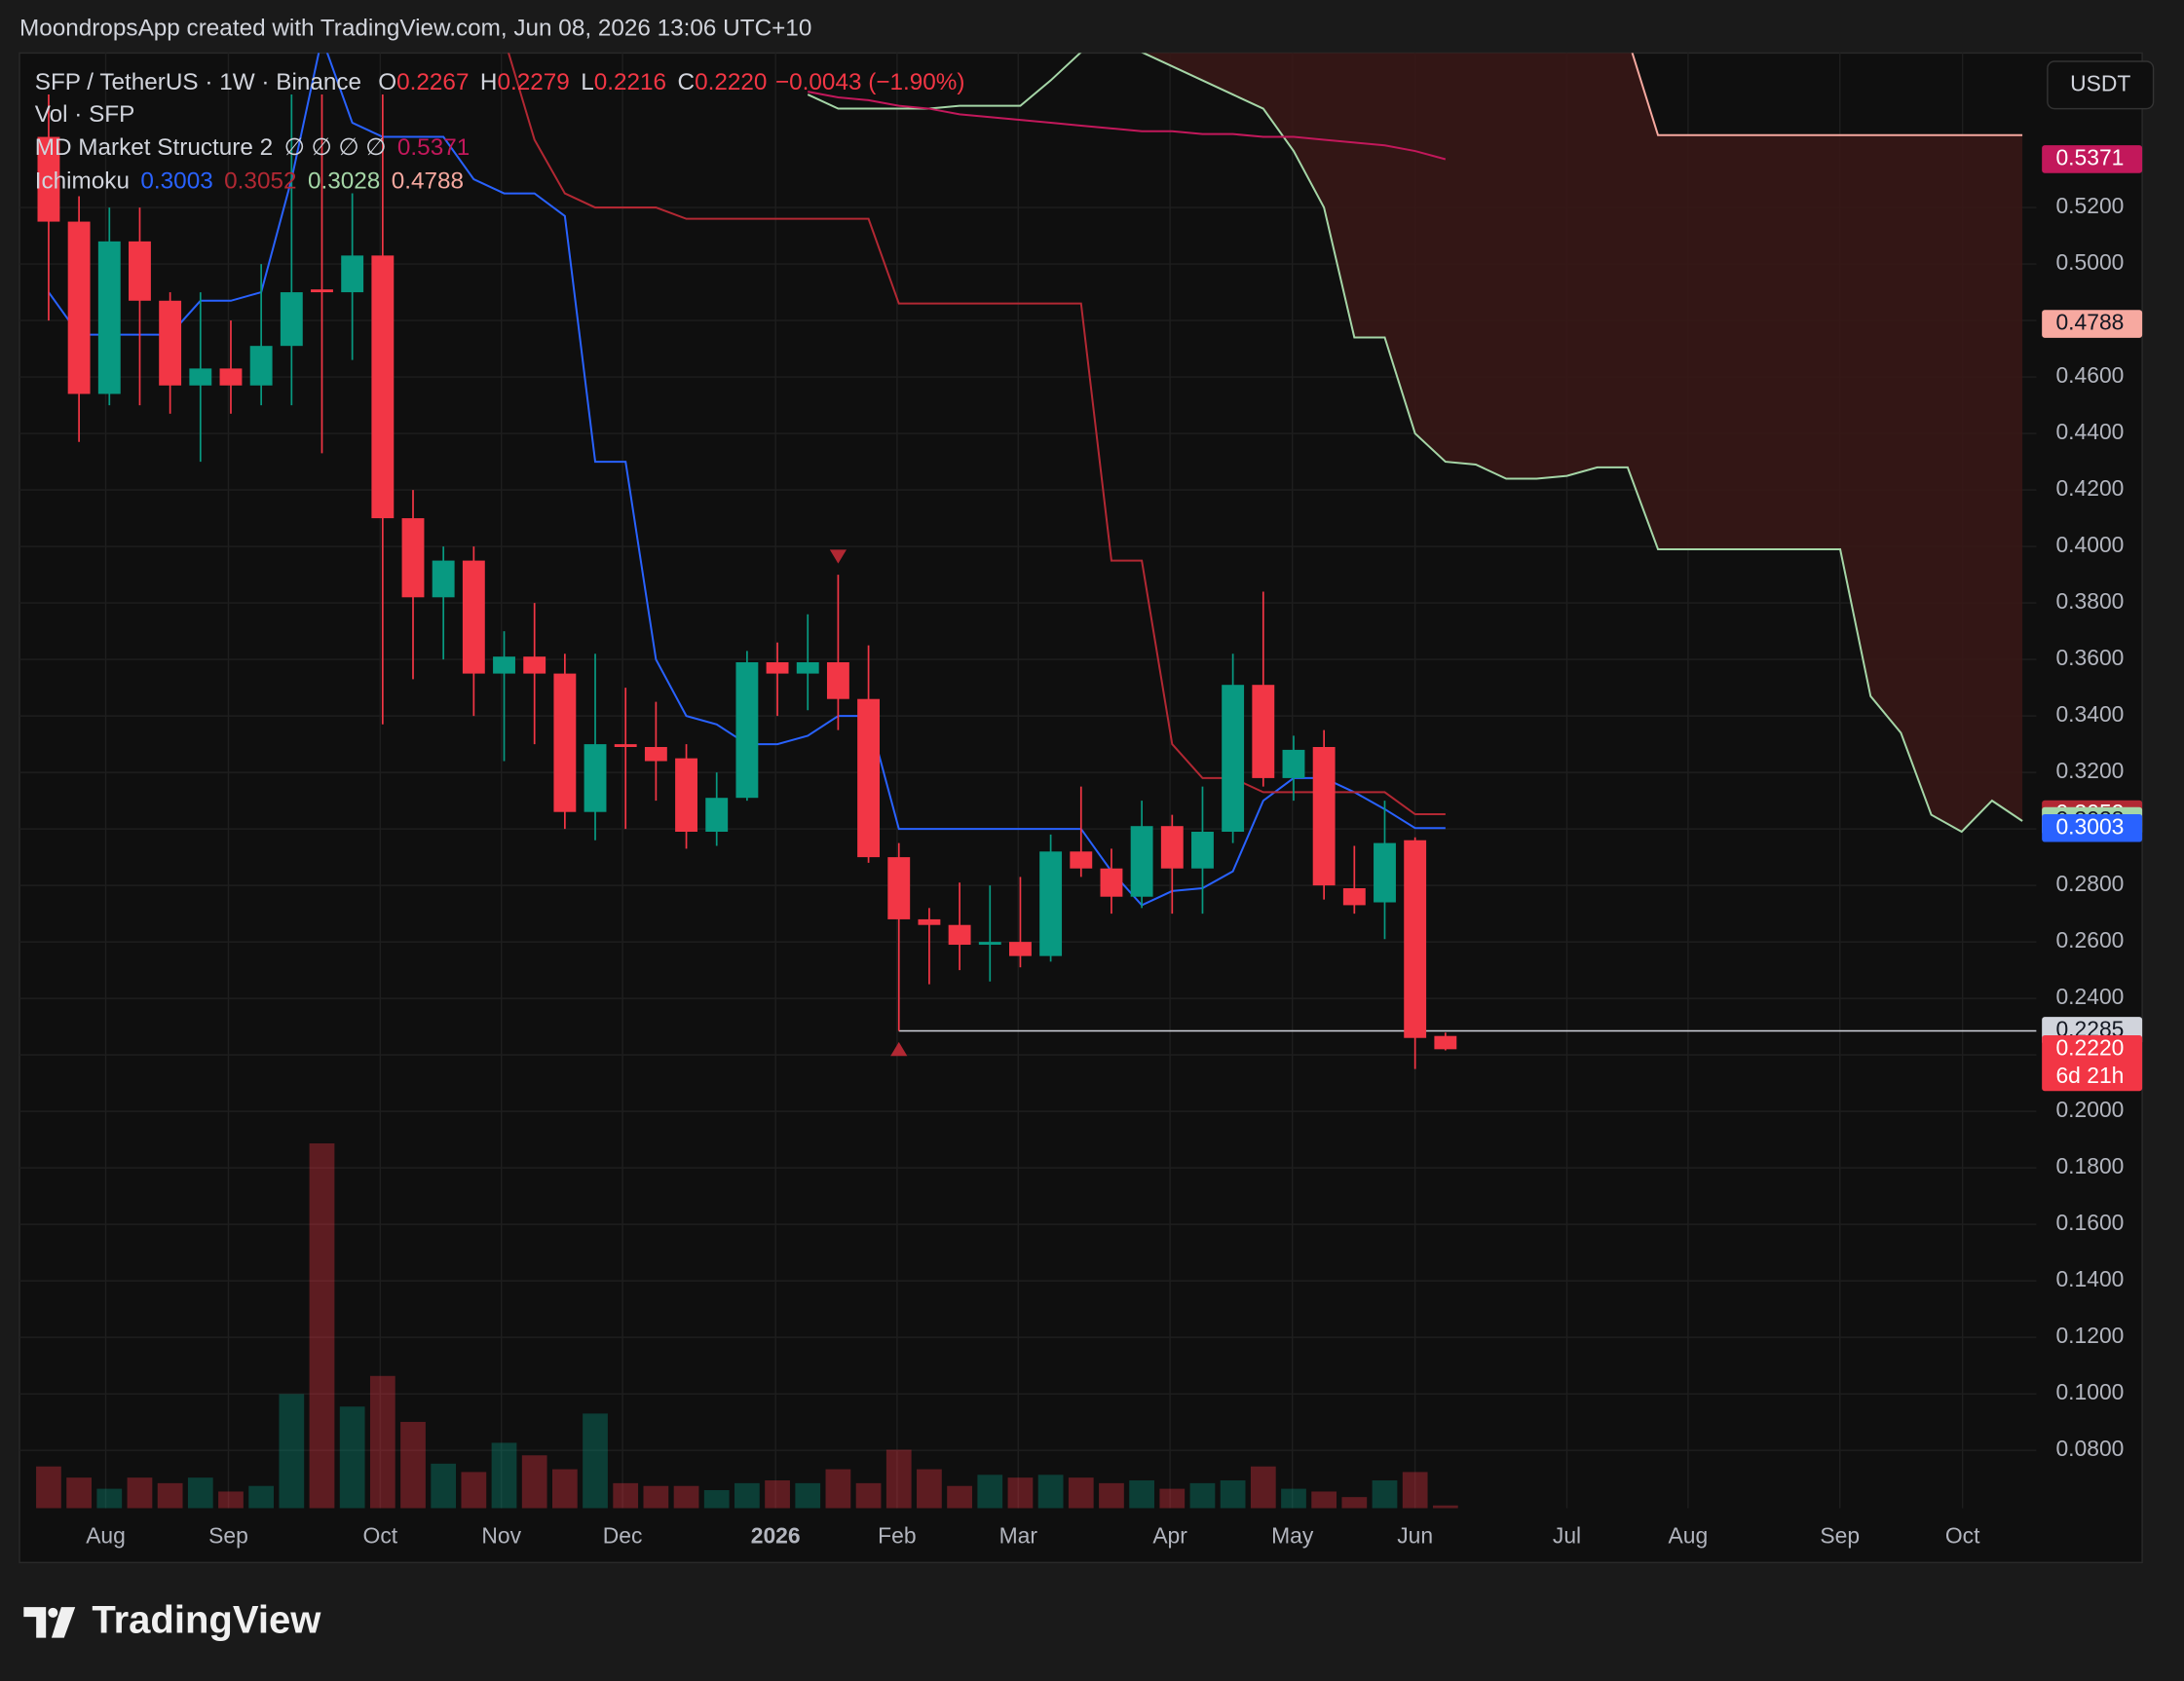 The image size is (2184, 1681). Describe the element at coordinates (501, 1536) in the screenshot. I see `x-tick-label: Nov` at that location.